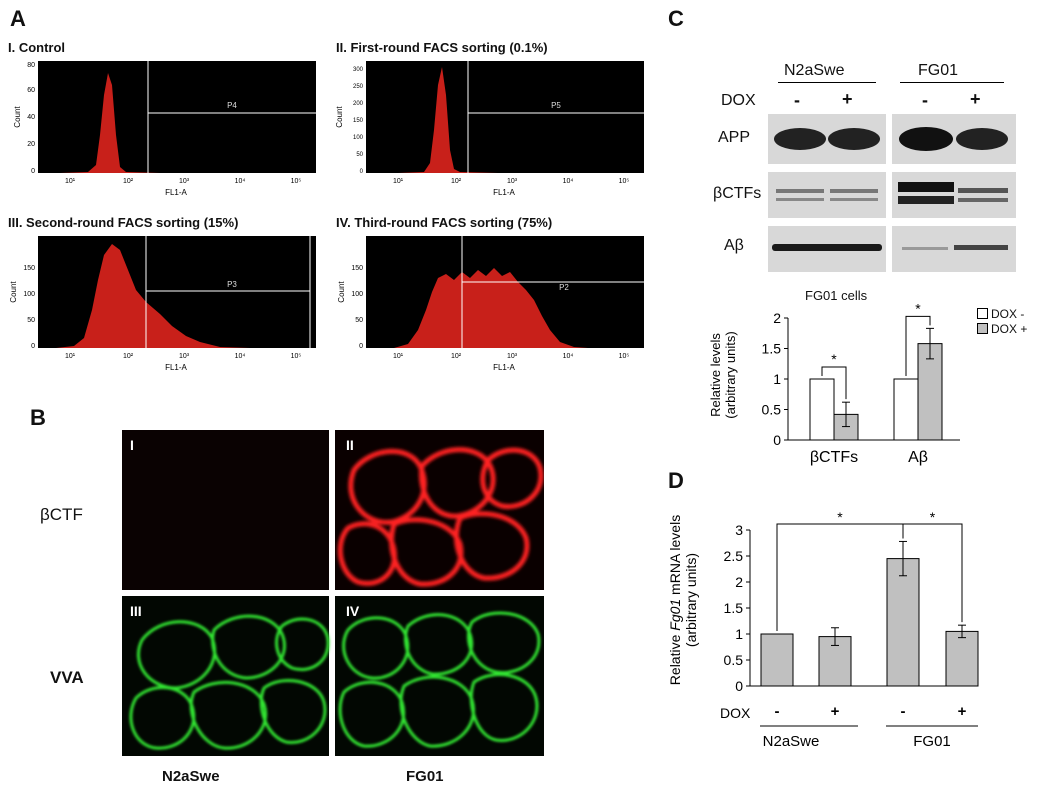 This screenshot has width=1050, height=797. I want to click on blot-group-label-fg01: FG01, so click(938, 70).